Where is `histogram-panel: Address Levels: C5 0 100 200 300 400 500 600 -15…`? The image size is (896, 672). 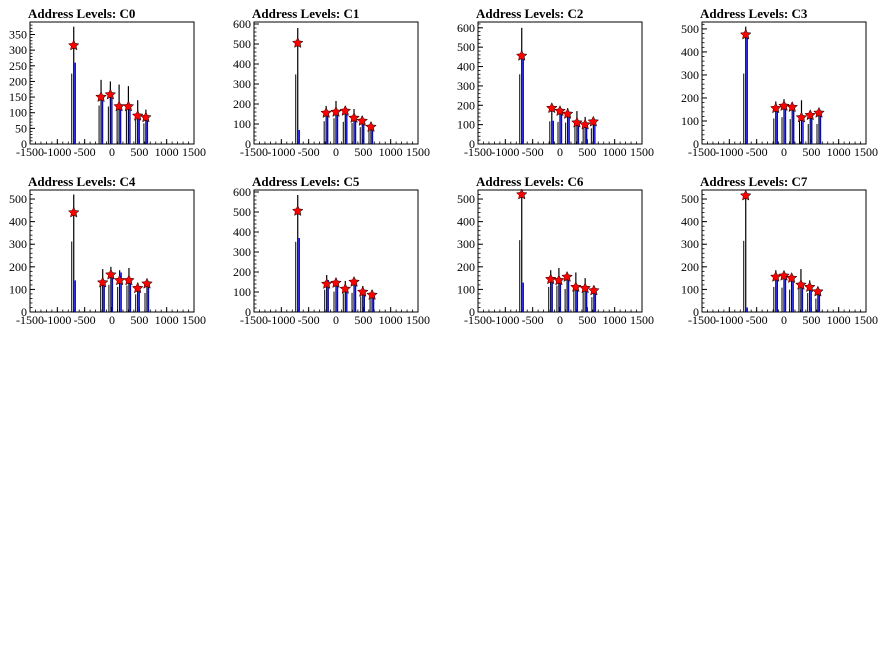 histogram-panel: Address Levels: C5 0 100 200 300 400 500 600 -15… is located at coordinates (331, 250).